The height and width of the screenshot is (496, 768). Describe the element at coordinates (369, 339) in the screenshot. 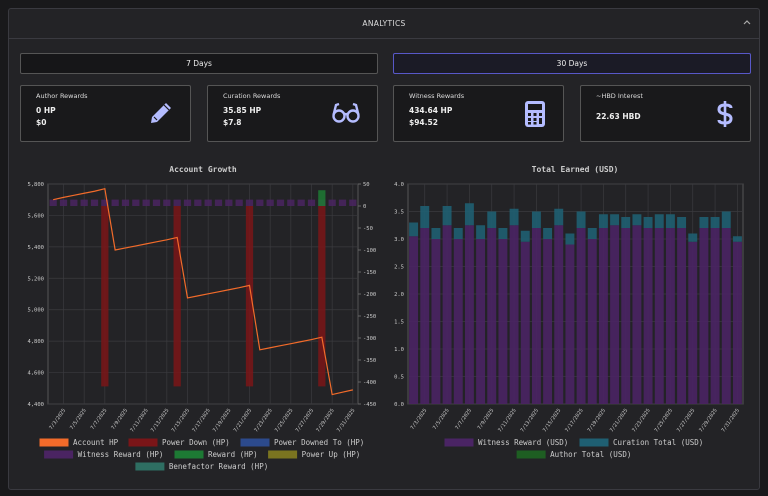

I see `y2-tick-label: -300` at that location.